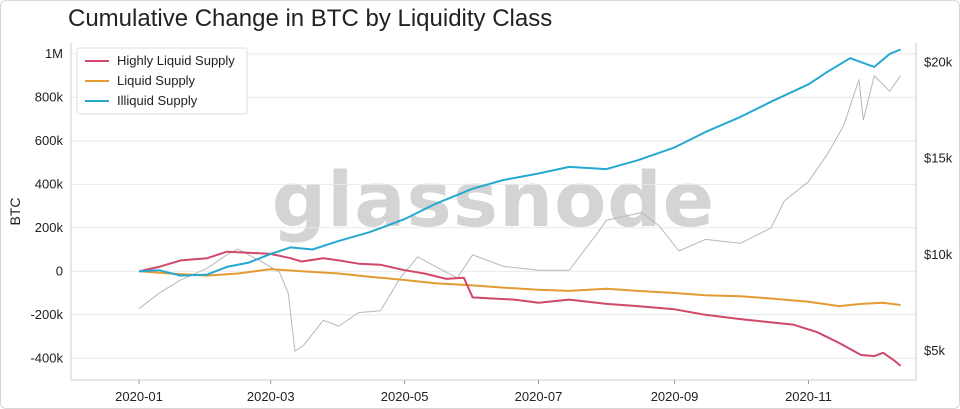 The height and width of the screenshot is (409, 960). Describe the element at coordinates (49, 227) in the screenshot. I see `y-tick-label: 200k` at that location.